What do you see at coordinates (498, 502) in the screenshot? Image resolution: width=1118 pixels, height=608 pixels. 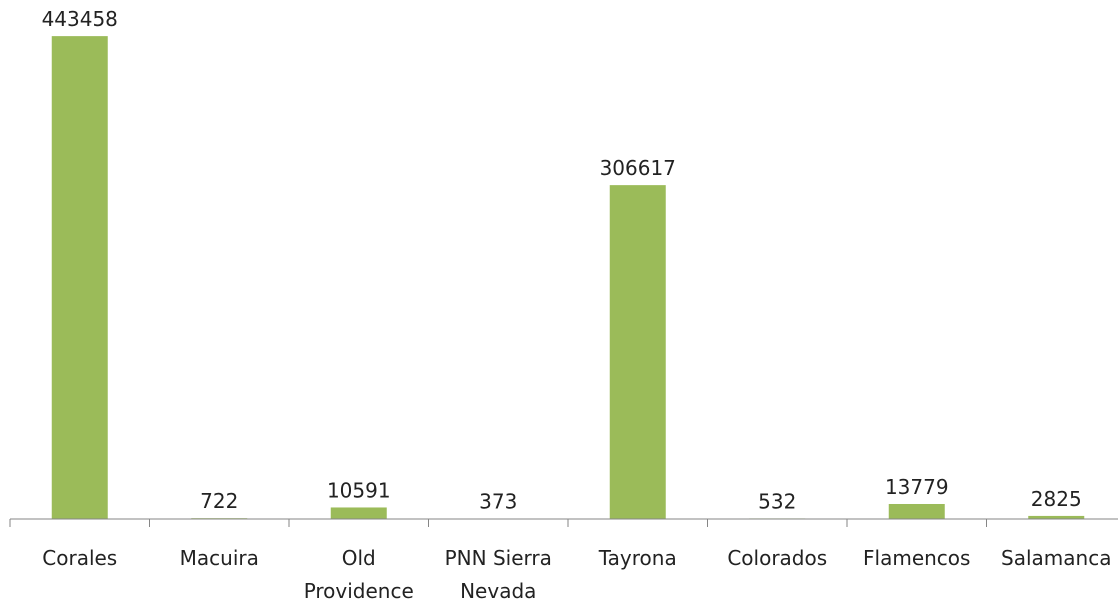 I see `value-label: 373` at bounding box center [498, 502].